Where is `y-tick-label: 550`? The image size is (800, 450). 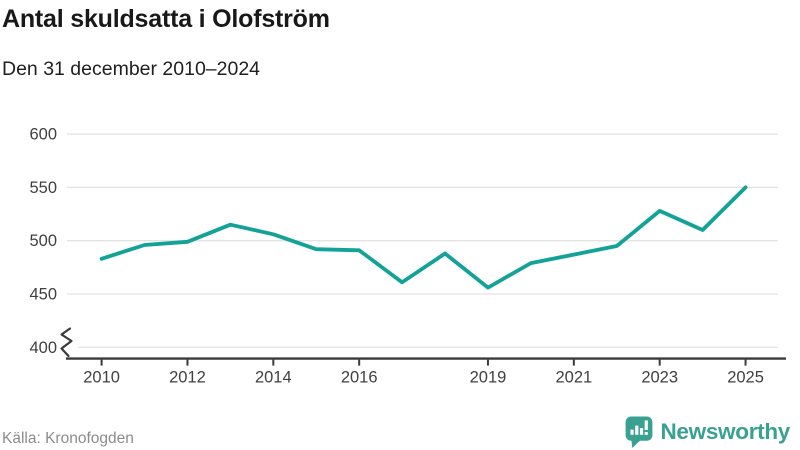
y-tick-label: 550 is located at coordinates (43, 188).